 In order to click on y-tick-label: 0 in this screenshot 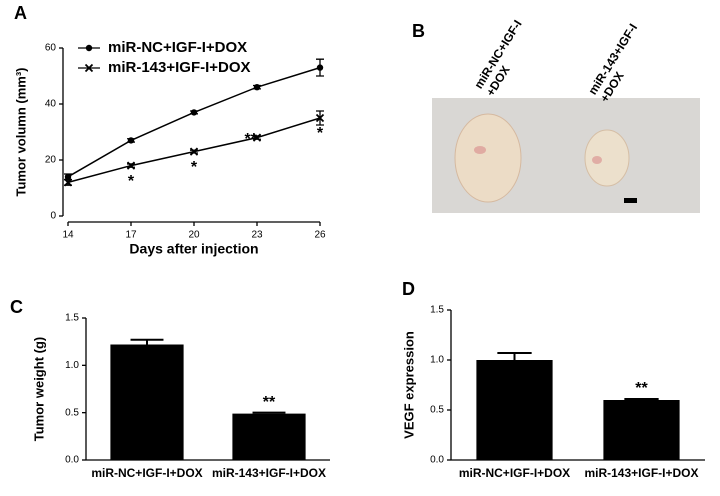, I will do `click(53, 216)`.